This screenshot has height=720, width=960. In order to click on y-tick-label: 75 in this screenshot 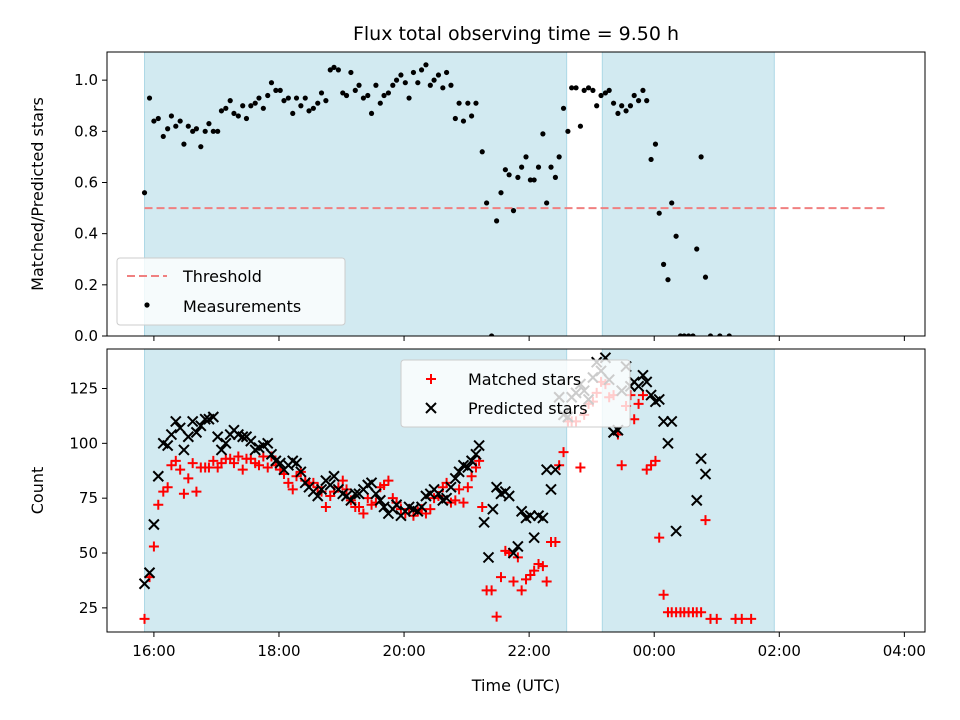, I will do `click(88, 498)`.